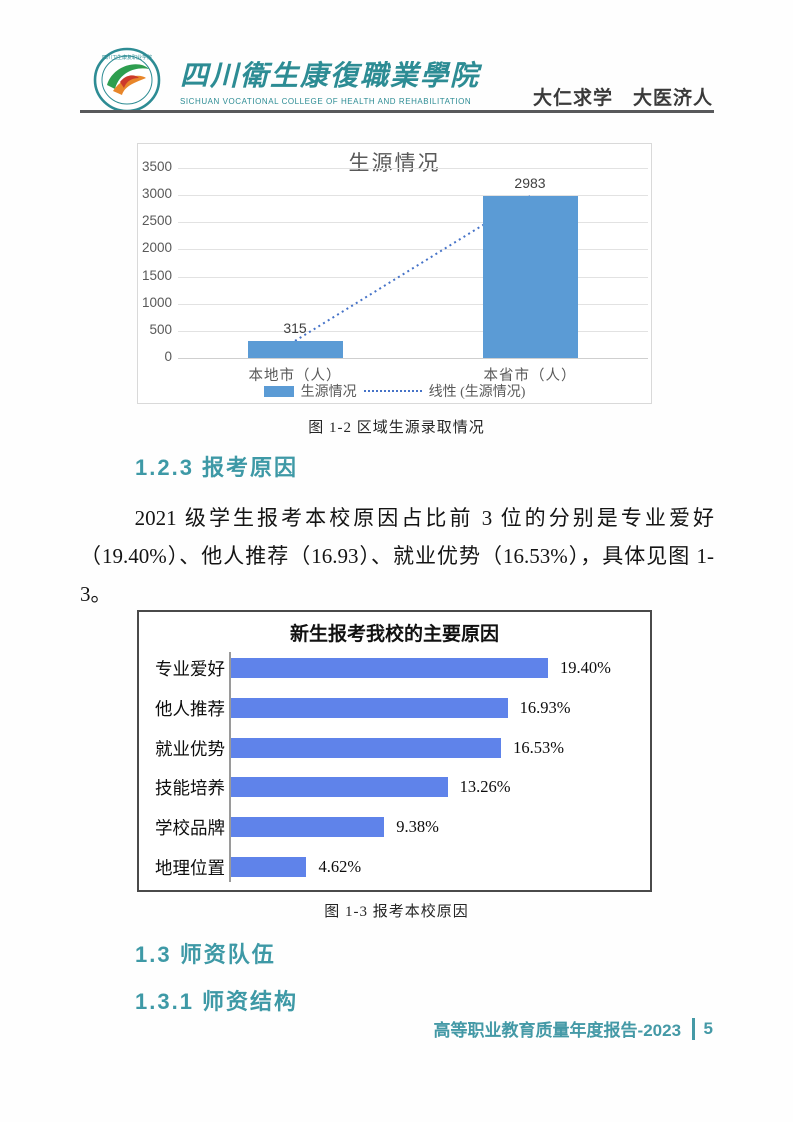  Describe the element at coordinates (413, 250) in the screenshot. I see `gridline-2000` at that location.